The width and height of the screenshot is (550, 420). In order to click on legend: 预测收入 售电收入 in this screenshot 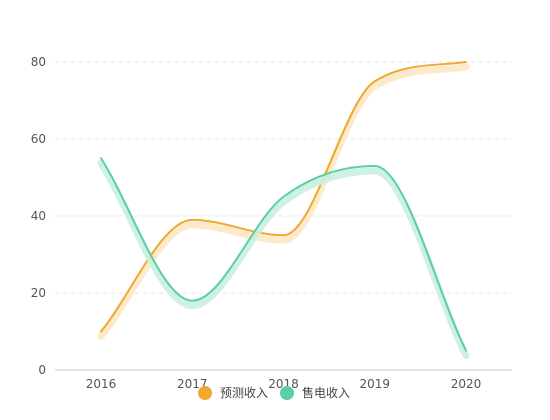, I will do `click(274, 392)`.